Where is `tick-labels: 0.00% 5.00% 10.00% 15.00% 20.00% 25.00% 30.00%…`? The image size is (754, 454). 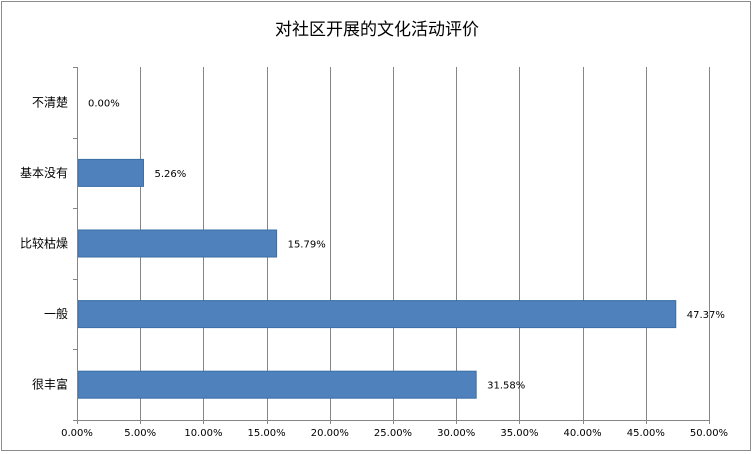 tick-labels: 0.00% 5.00% 10.00% 15.00% 20.00% 25.00% 30.00%… is located at coordinates (394, 433).